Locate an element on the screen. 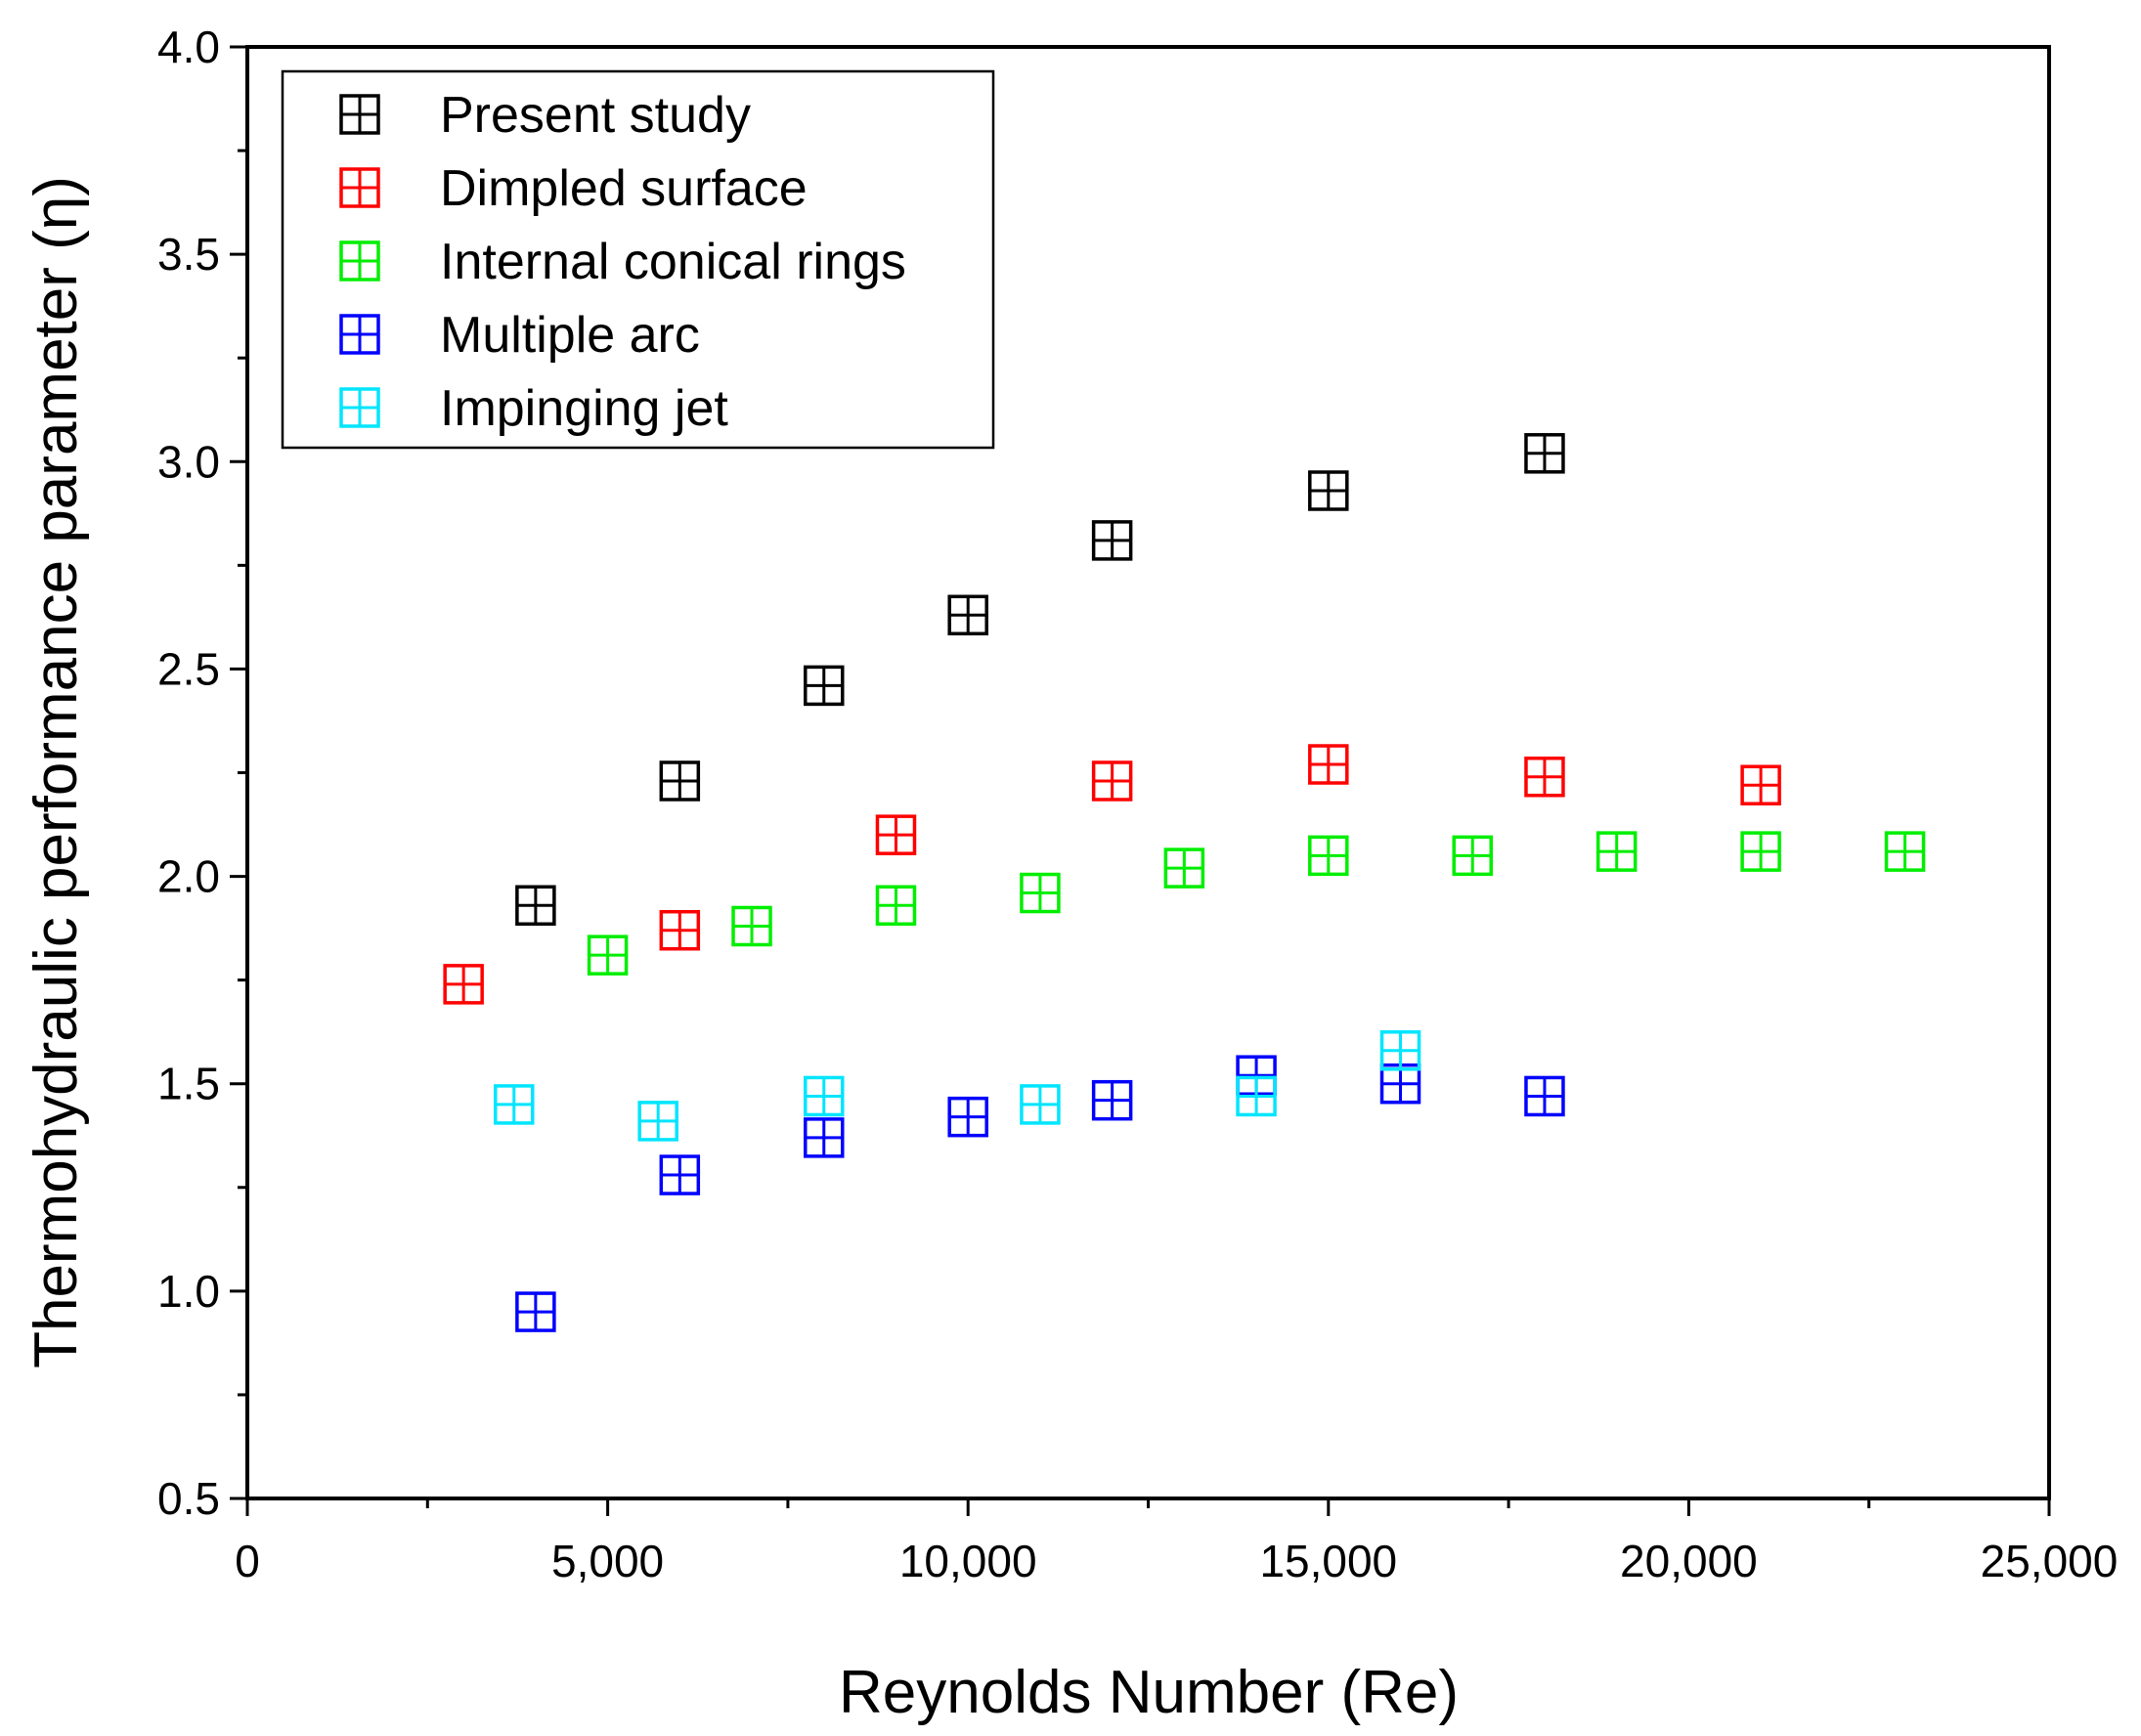  y-tick-label: 2.5 is located at coordinates (188, 668).